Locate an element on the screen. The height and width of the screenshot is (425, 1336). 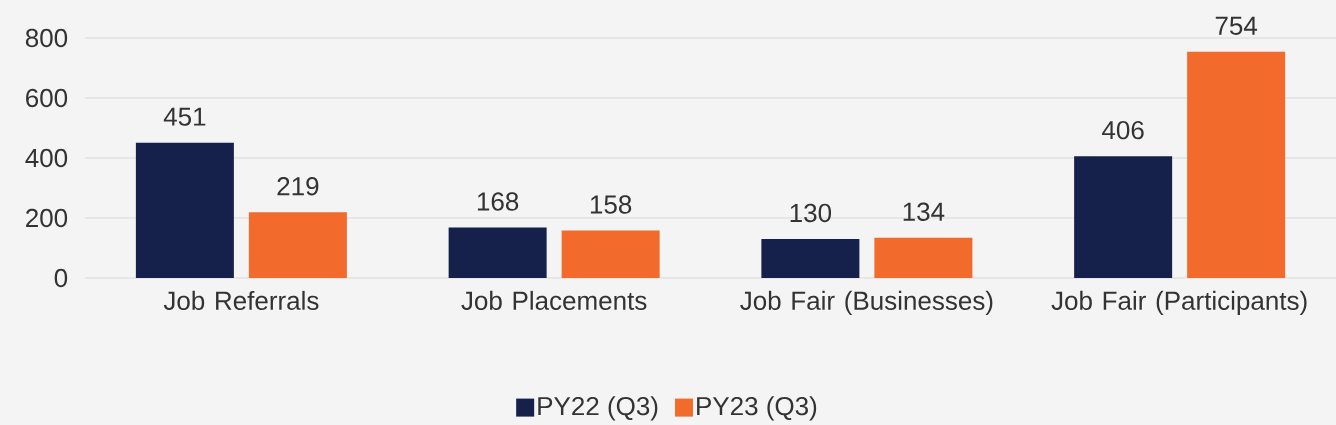
data-label: 168 is located at coordinates (498, 201).